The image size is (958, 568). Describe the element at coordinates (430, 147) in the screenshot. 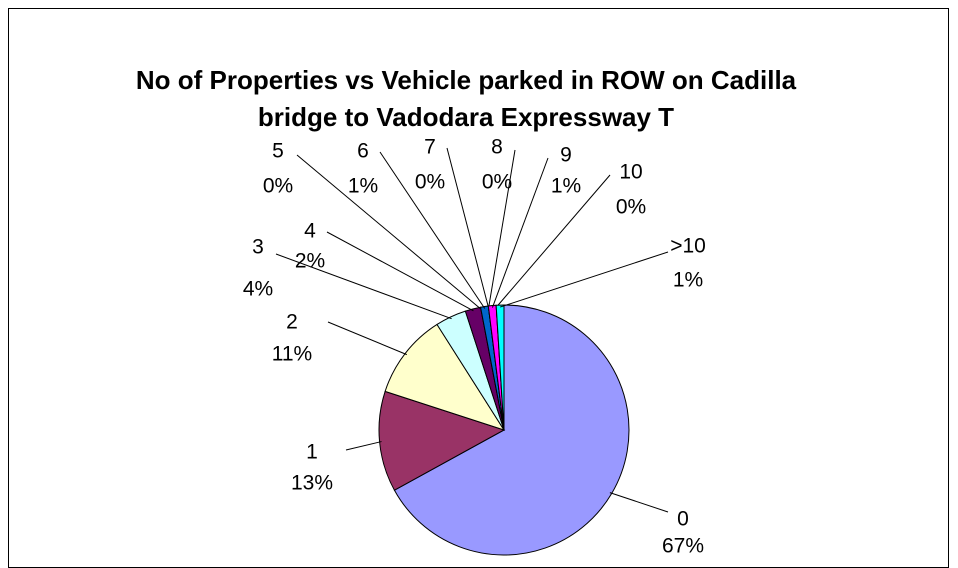

I see `slice-category-label: 7` at that location.